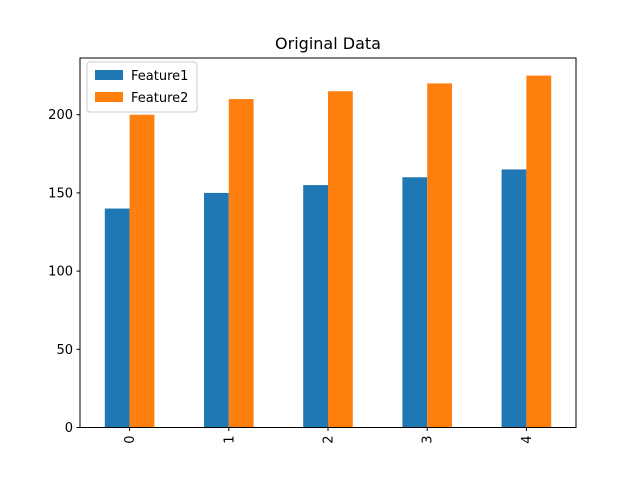  I want to click on x-tick-label-2: 2, so click(329, 440).